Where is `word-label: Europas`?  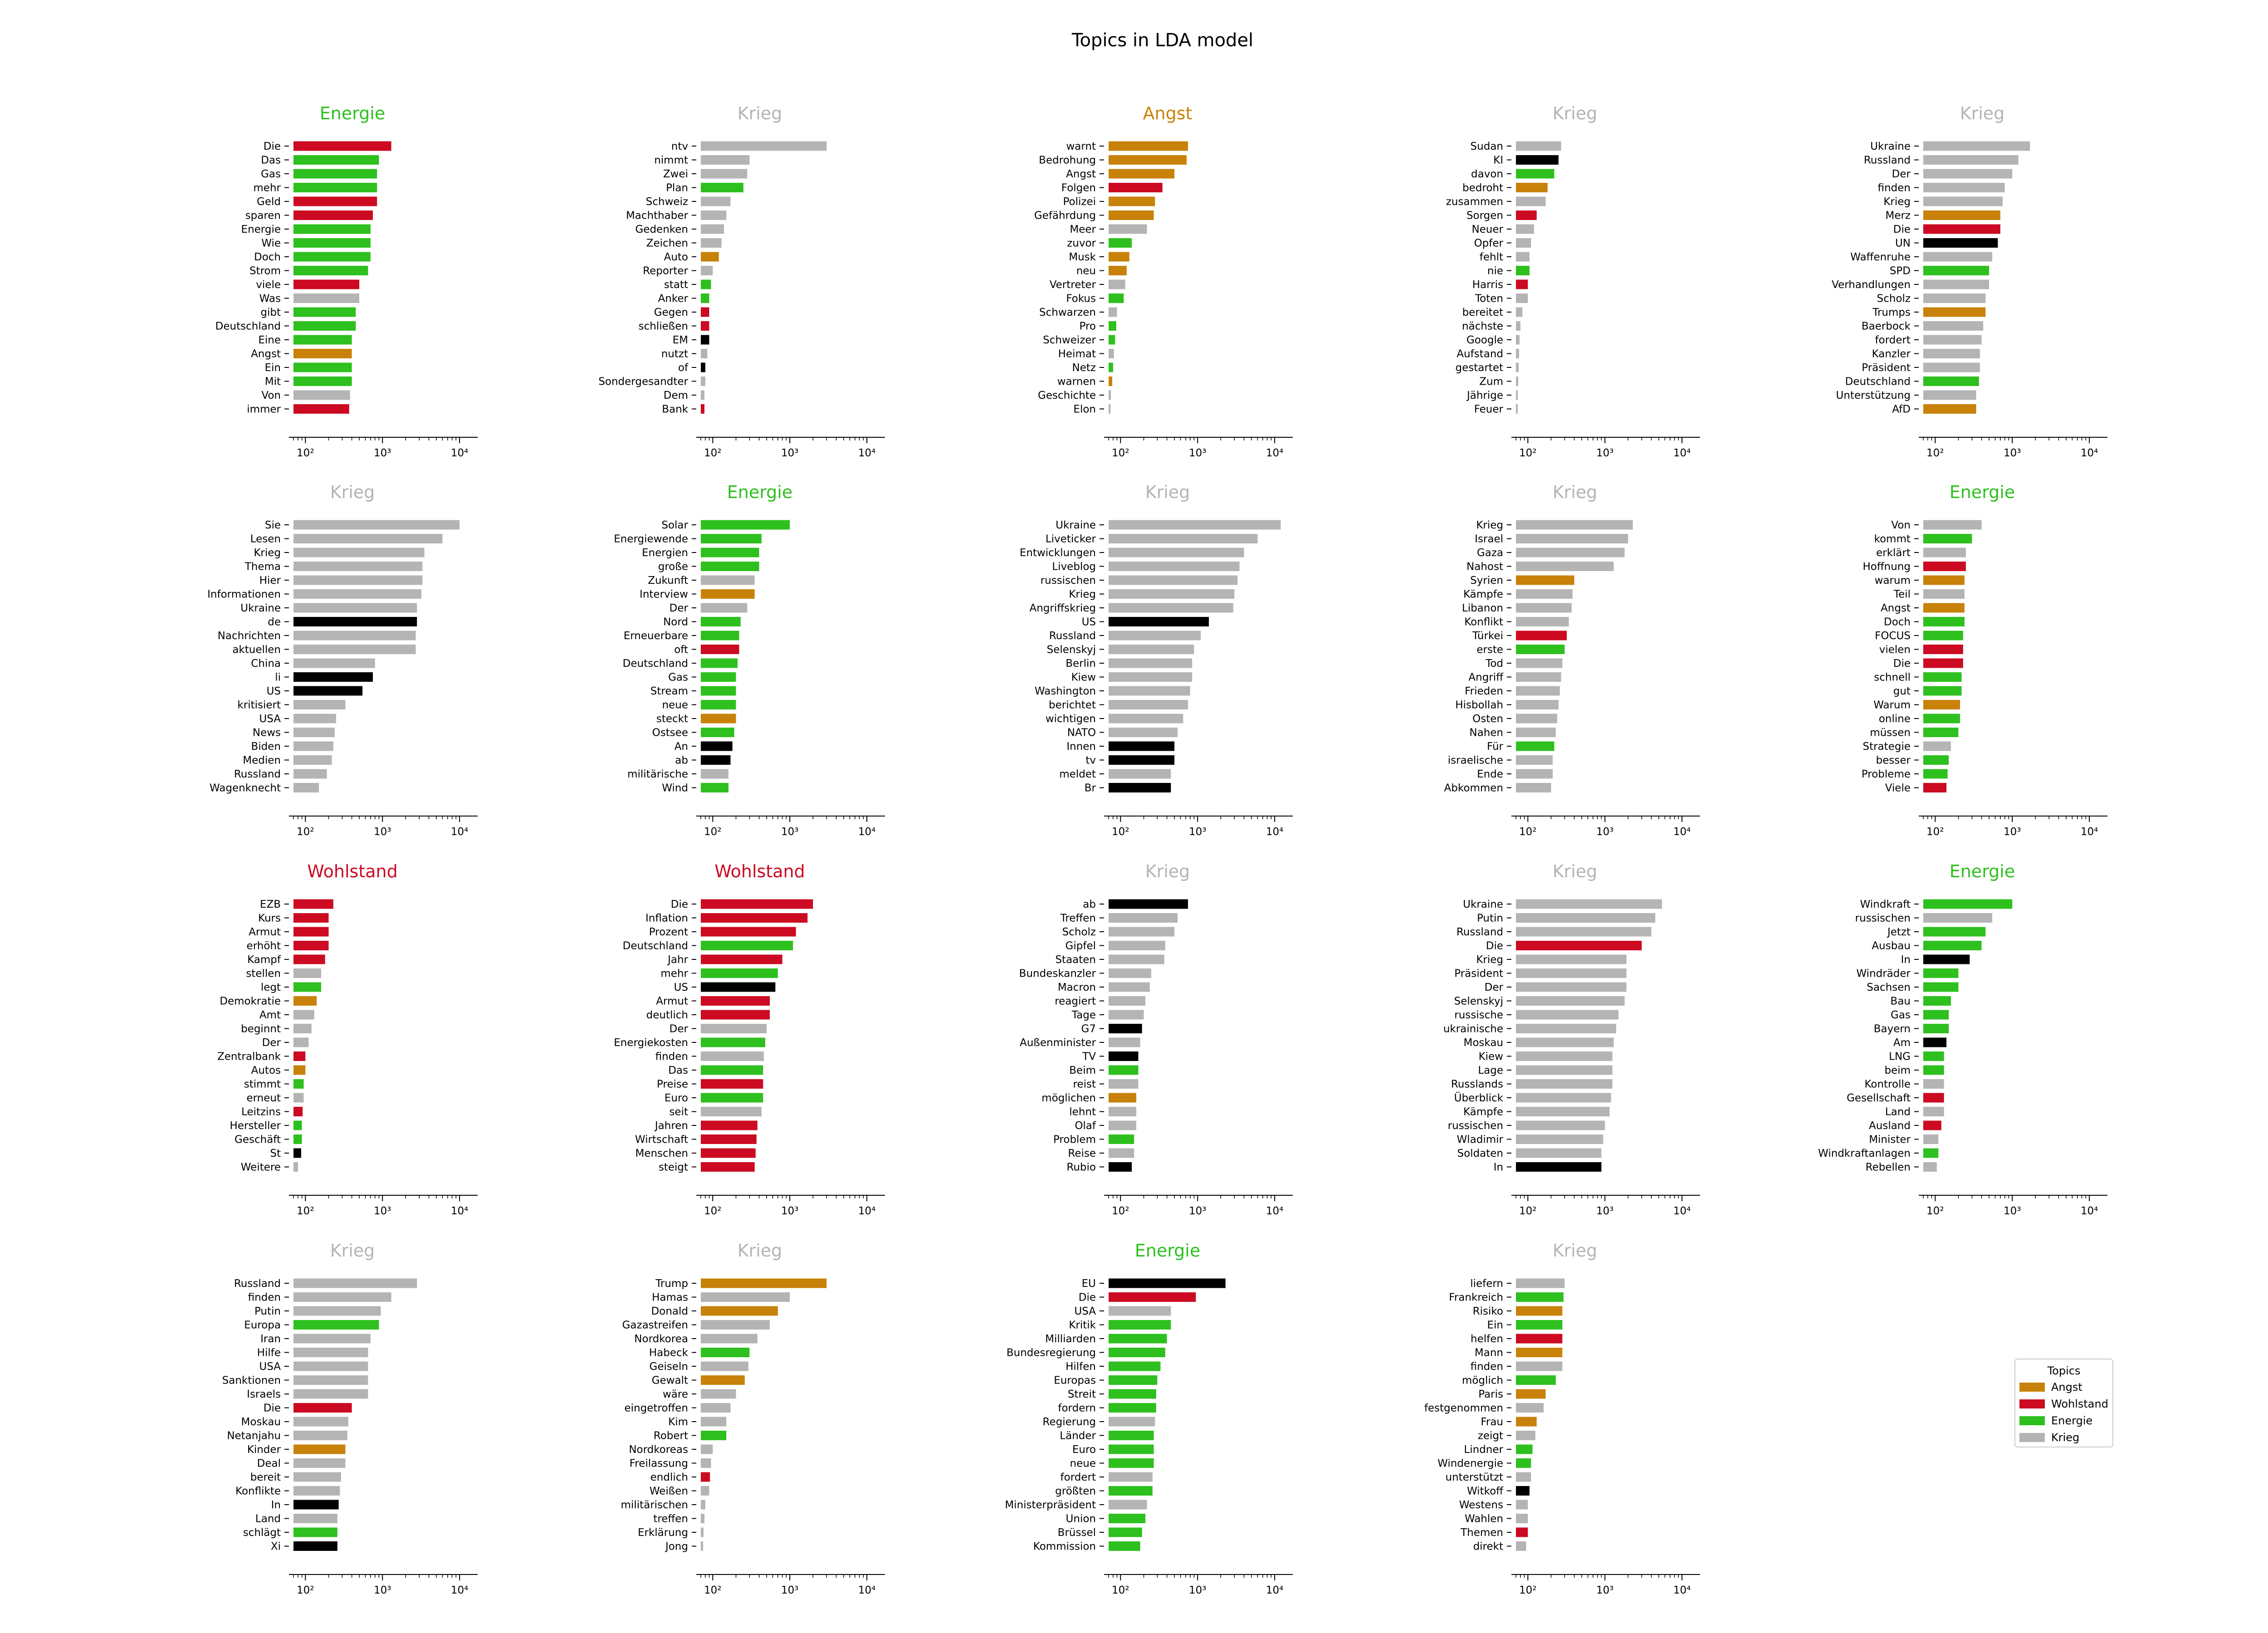 word-label: Europas is located at coordinates (1075, 1381).